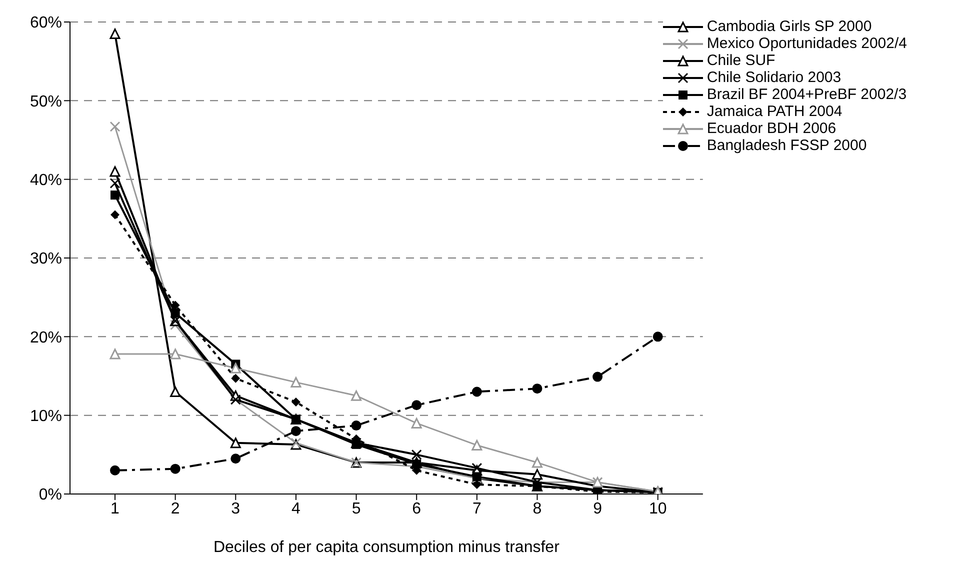  Describe the element at coordinates (789, 26) in the screenshot. I see `legend-label: Cambodia Girls SP 2000` at that location.